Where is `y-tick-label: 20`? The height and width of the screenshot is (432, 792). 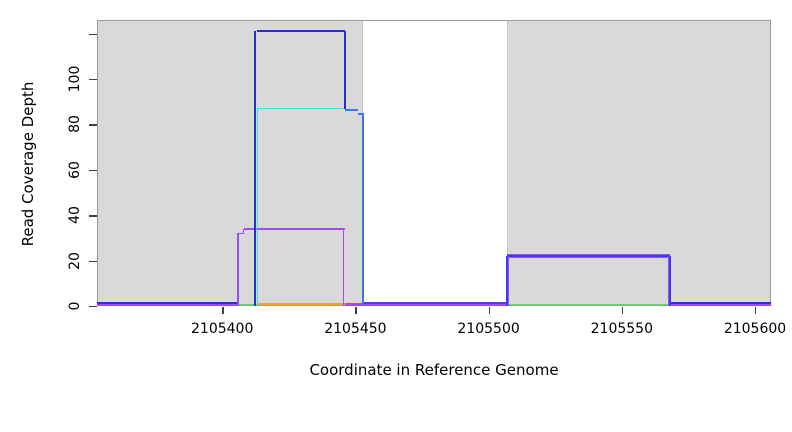
y-tick-label: 20 is located at coordinates (75, 260).